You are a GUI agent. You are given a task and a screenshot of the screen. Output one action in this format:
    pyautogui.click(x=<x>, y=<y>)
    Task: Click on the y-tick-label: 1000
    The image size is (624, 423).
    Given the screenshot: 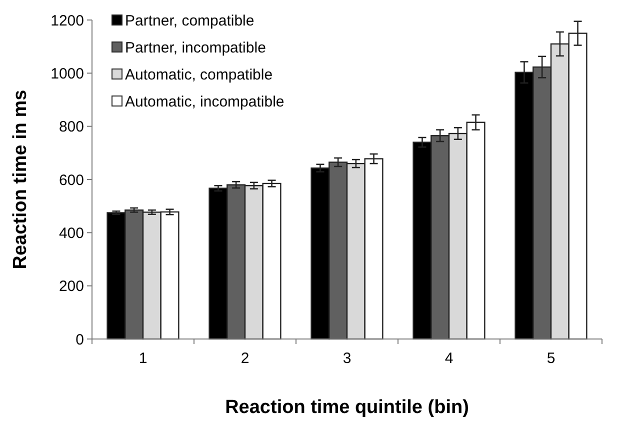 What is the action you would take?
    pyautogui.click(x=67, y=73)
    